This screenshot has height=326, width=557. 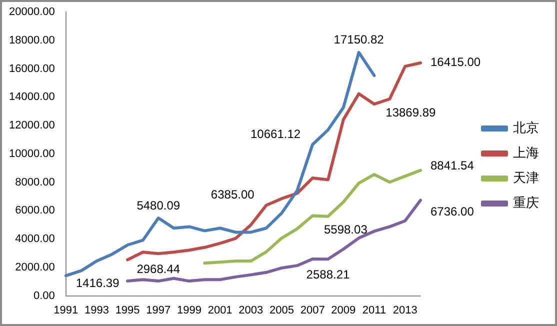 What do you see at coordinates (251, 310) in the screenshot?
I see `x-tick-label: 2003` at bounding box center [251, 310].